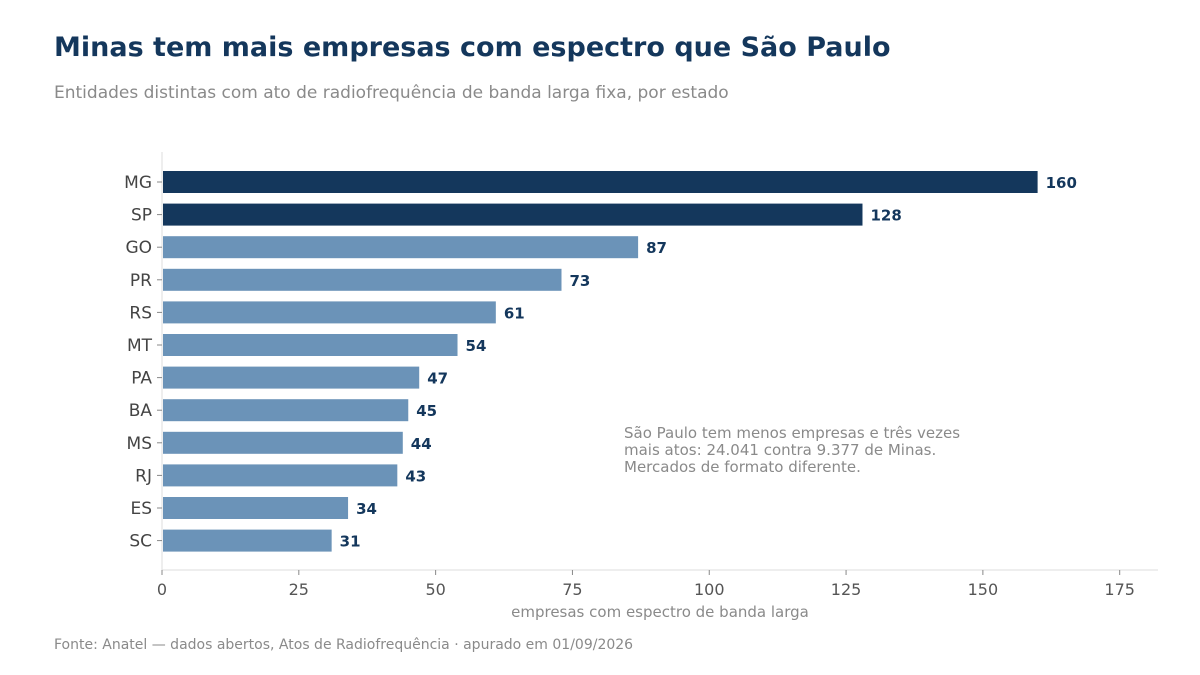 The height and width of the screenshot is (675, 1200). Describe the element at coordinates (138, 248) in the screenshot. I see `category-label: GO` at that location.